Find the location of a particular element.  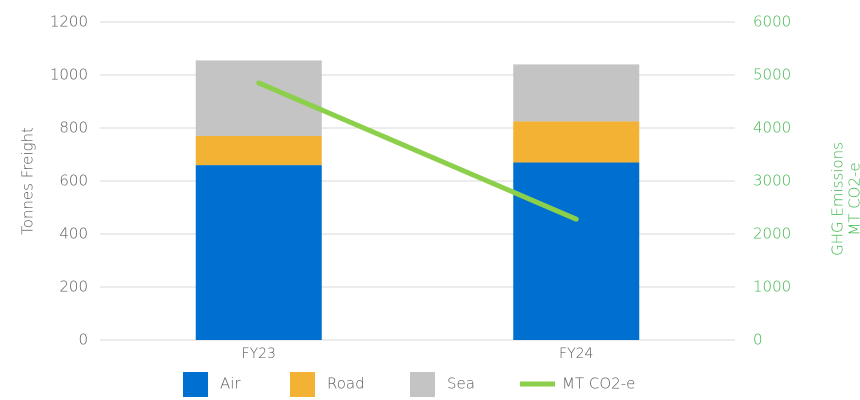

y-tick-label: 400 is located at coordinates (73, 234).